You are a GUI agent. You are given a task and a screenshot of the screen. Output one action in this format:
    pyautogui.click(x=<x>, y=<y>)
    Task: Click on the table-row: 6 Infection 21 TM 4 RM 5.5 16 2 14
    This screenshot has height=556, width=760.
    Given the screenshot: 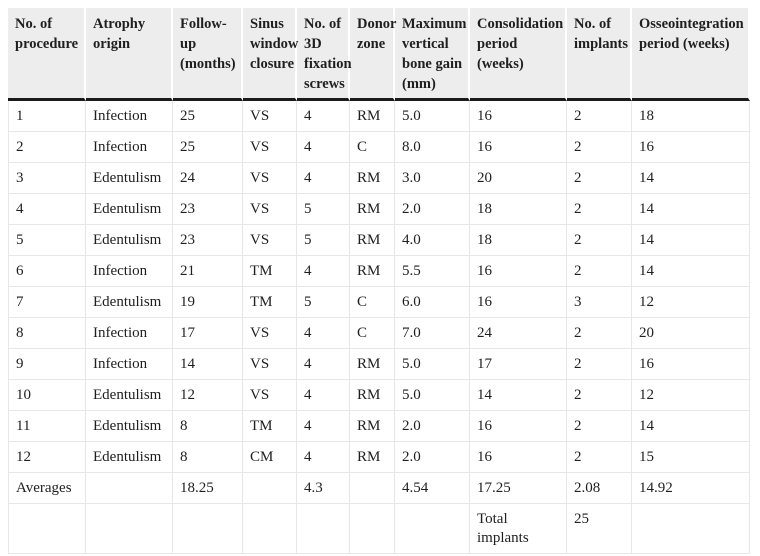 What is the action you would take?
    pyautogui.click(x=379, y=271)
    